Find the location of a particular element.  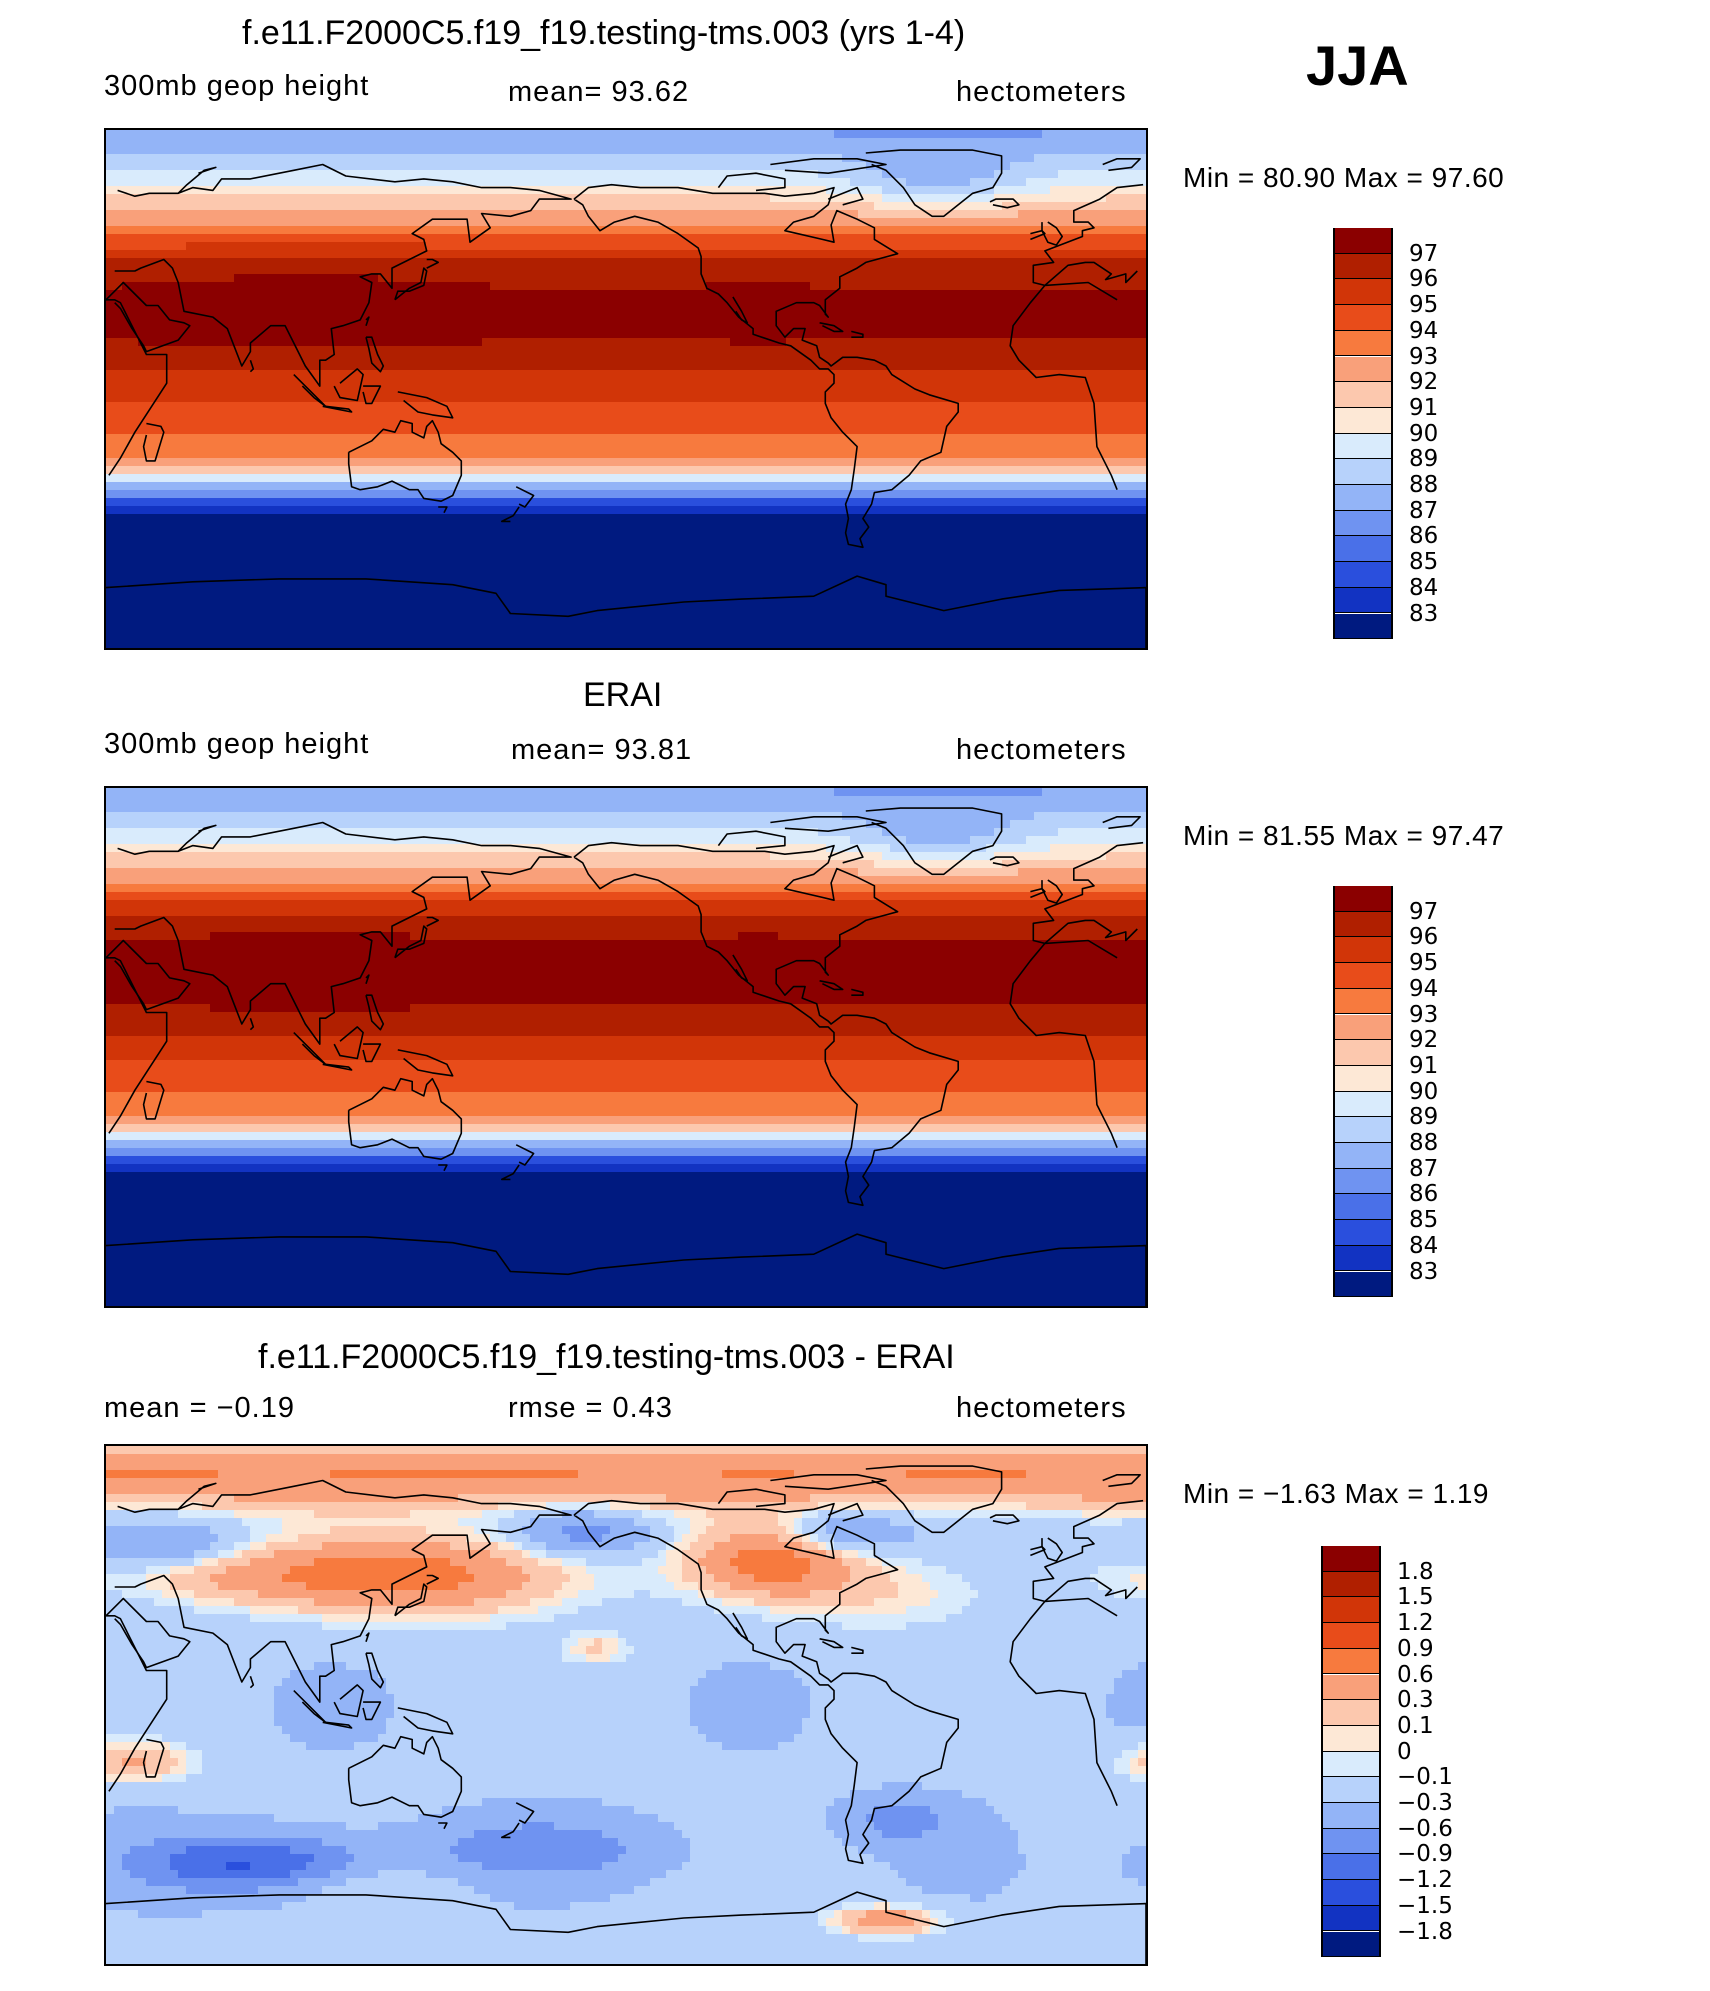

colorbar-level-label: −0.6 is located at coordinates (1425, 1828).